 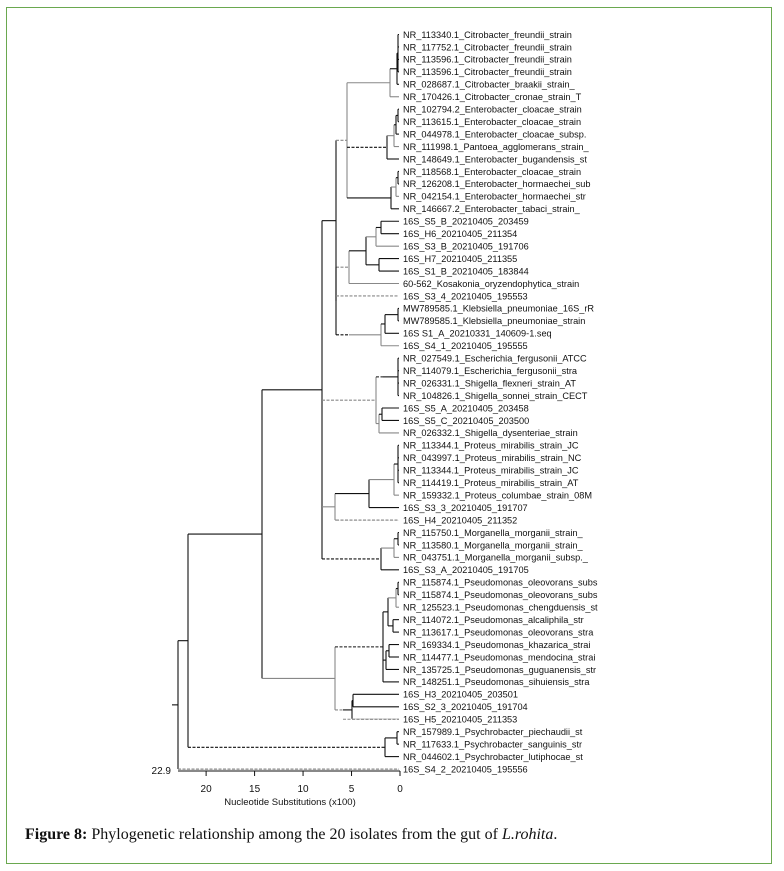 What do you see at coordinates (495, 159) in the screenshot?
I see `leaf-label: NR_148649.1_Enterobacter_bugandensis_st` at bounding box center [495, 159].